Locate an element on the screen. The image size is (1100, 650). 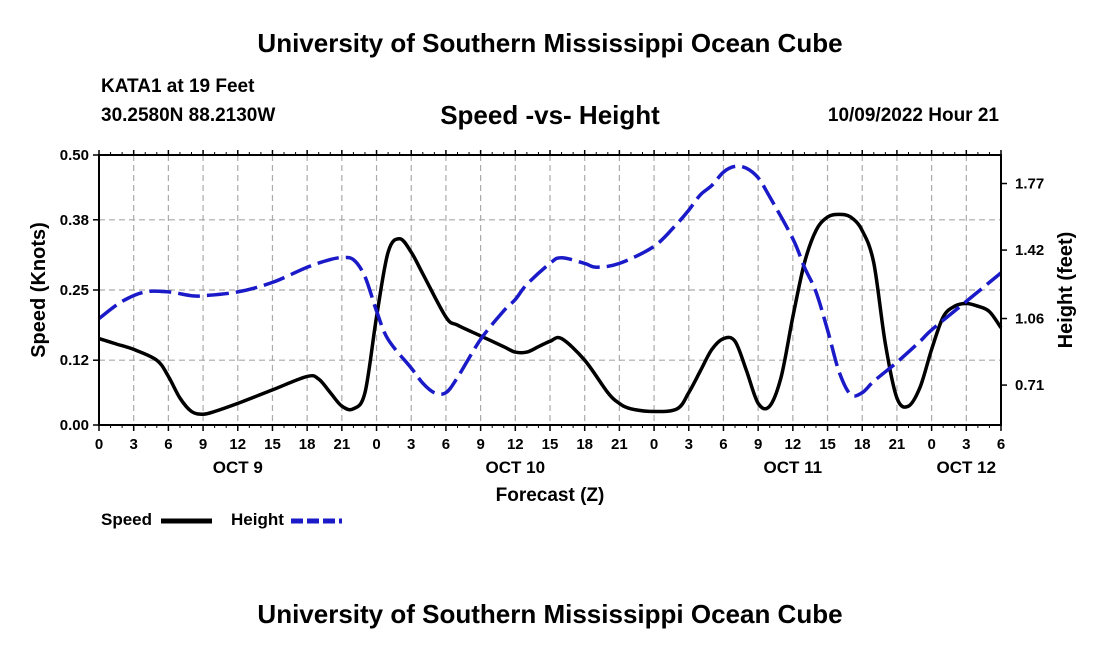
y2-tick-label: 0.71 is located at coordinates (1029, 385).